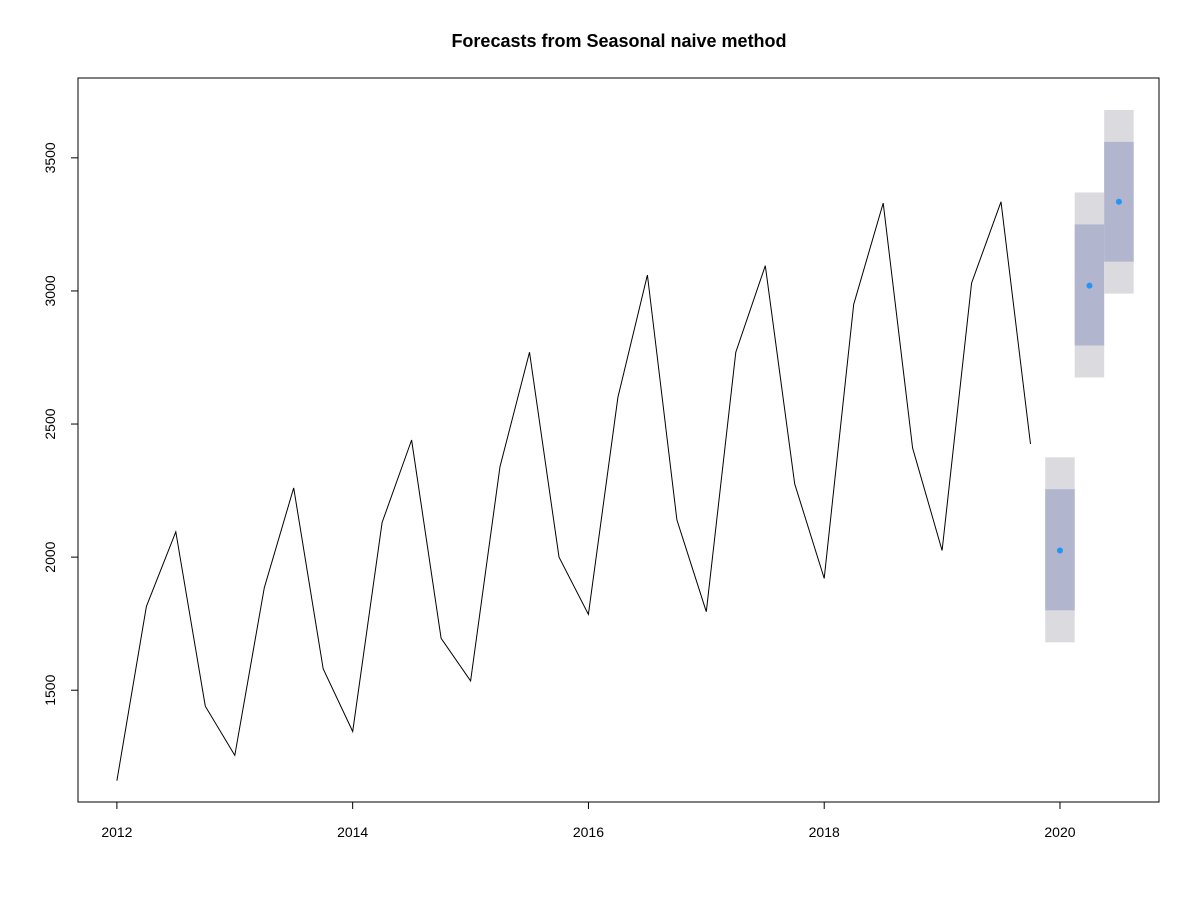  I want to click on y-tick-label: 2000, so click(50, 556).